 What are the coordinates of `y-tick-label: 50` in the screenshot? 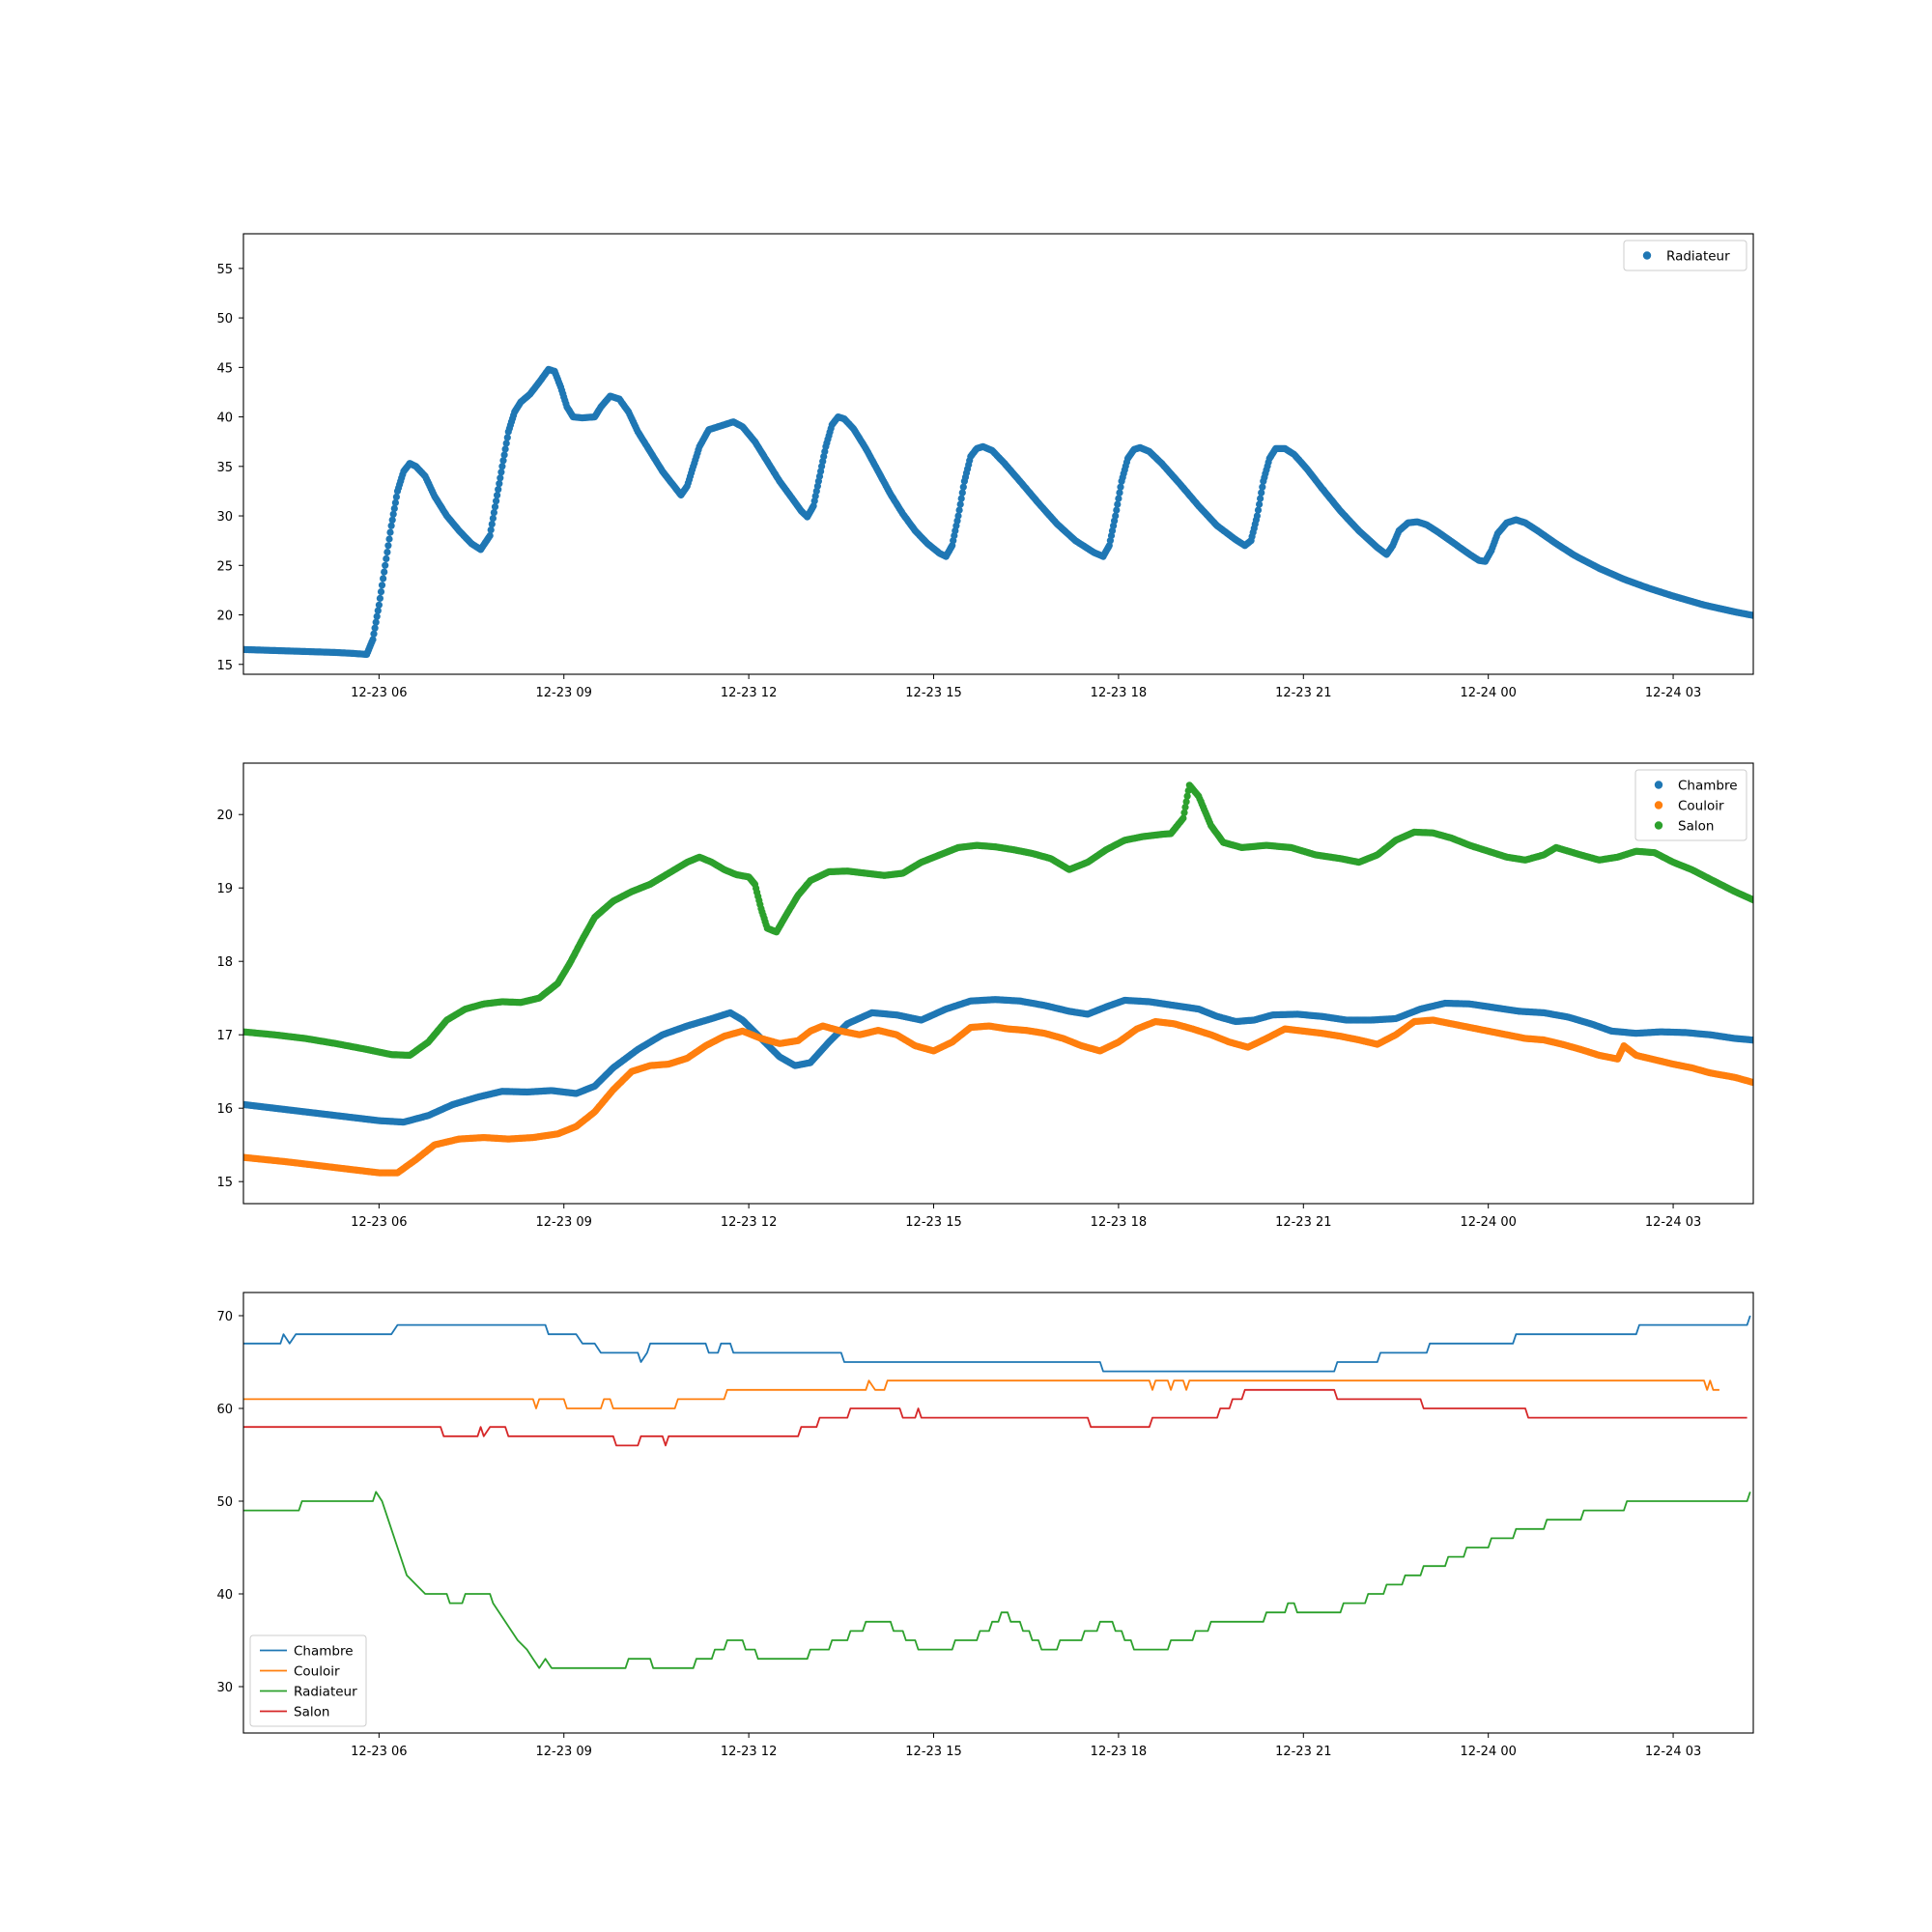 It's located at (224, 319).